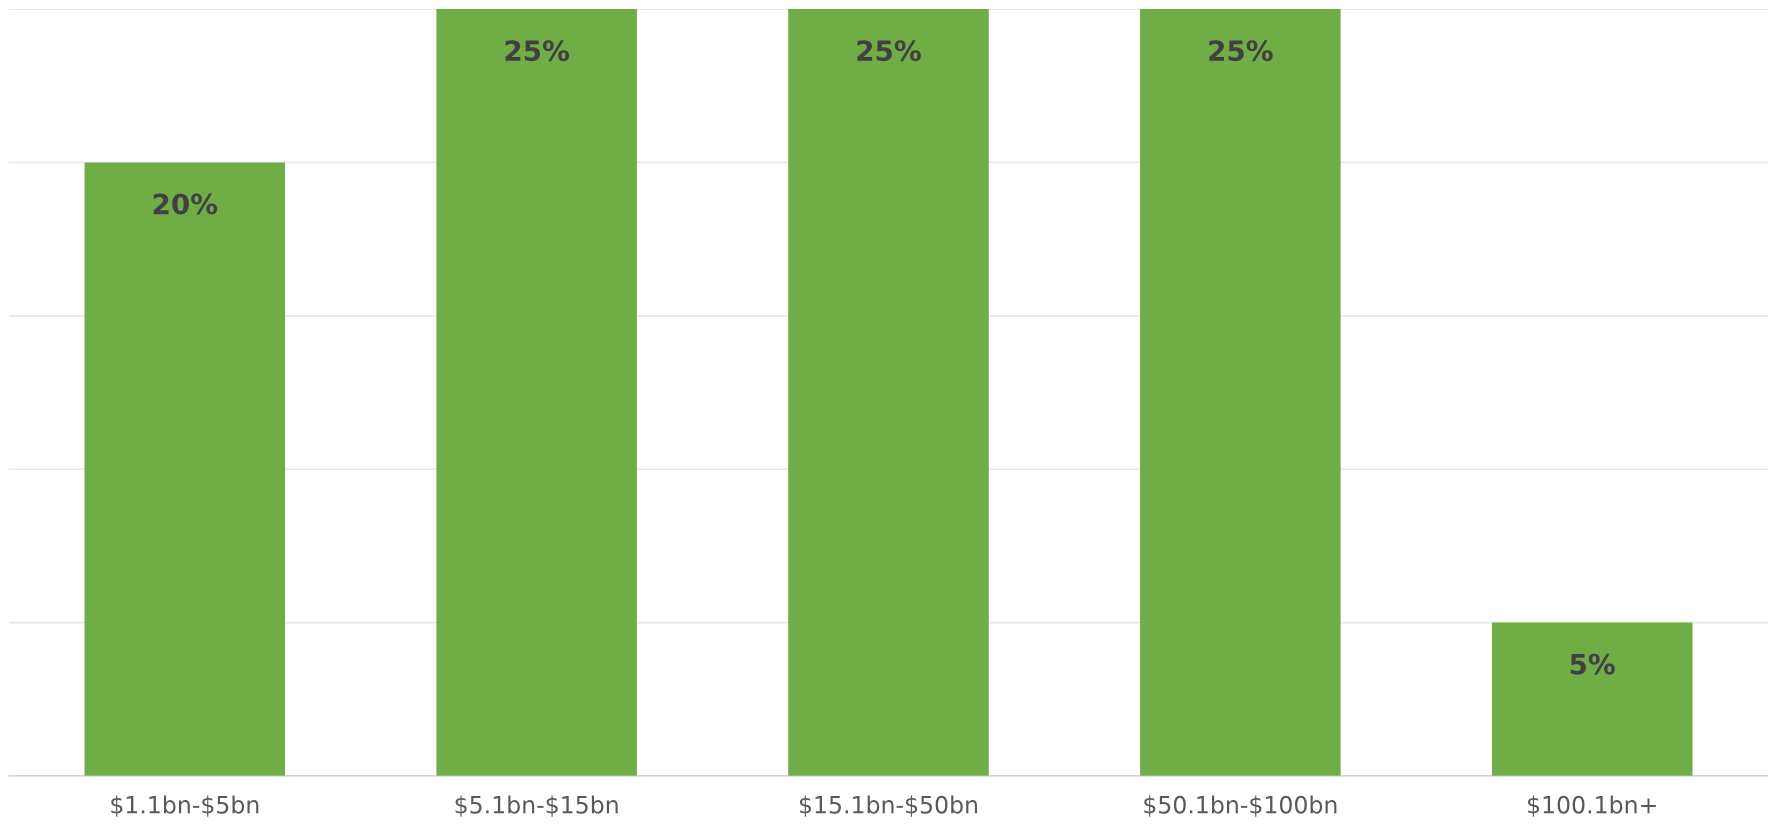 Image resolution: width=1777 pixels, height=829 pixels. I want to click on x-tick-label: $15.1bn-$50bn, so click(888, 806).